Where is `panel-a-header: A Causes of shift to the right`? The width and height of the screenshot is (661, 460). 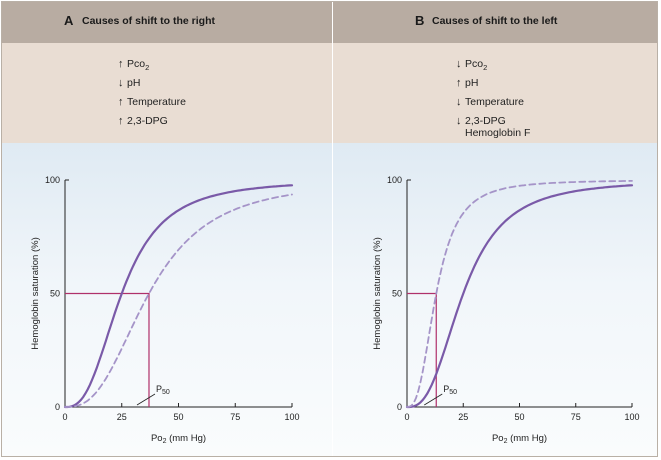
panel-a-header: A Causes of shift to the right is located at coordinates (167, 22).